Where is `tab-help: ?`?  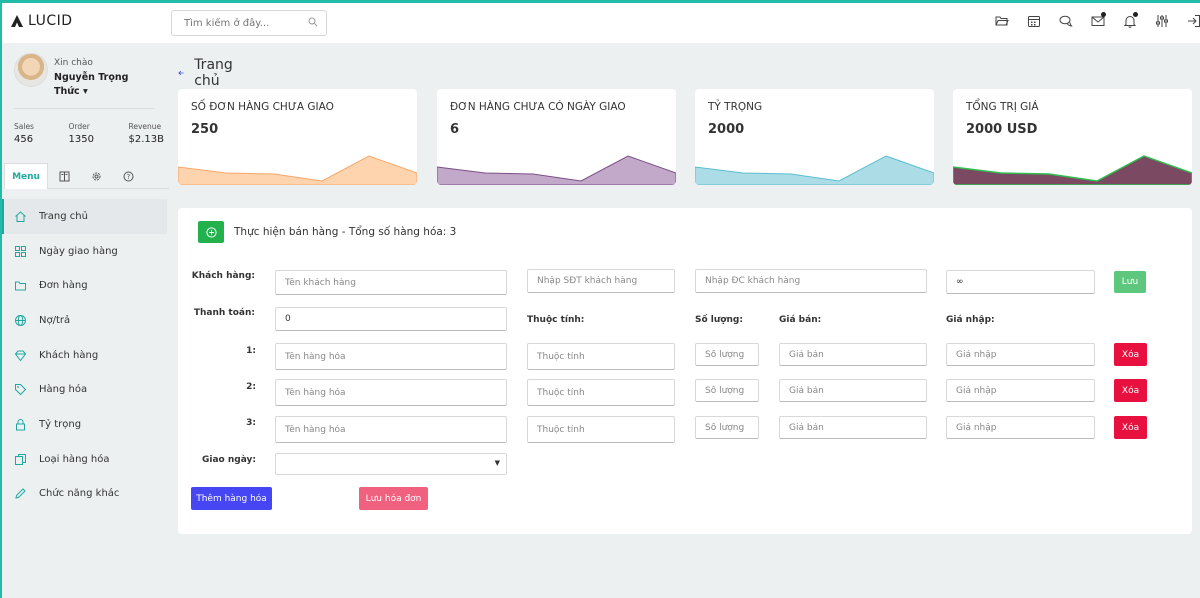
tab-help: ? is located at coordinates (128, 176).